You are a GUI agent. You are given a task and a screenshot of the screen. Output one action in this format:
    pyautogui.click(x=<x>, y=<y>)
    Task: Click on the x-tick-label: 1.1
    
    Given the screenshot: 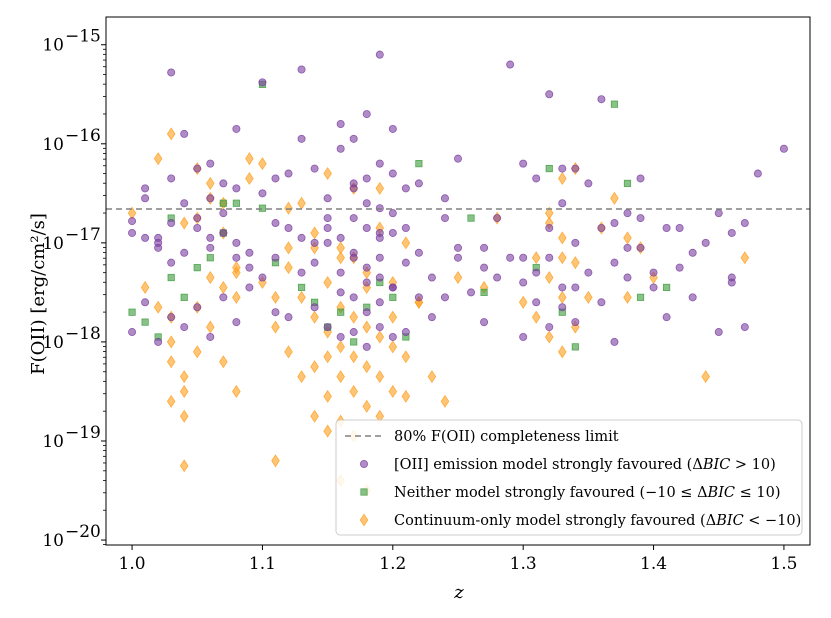 What is the action you would take?
    pyautogui.click(x=262, y=564)
    